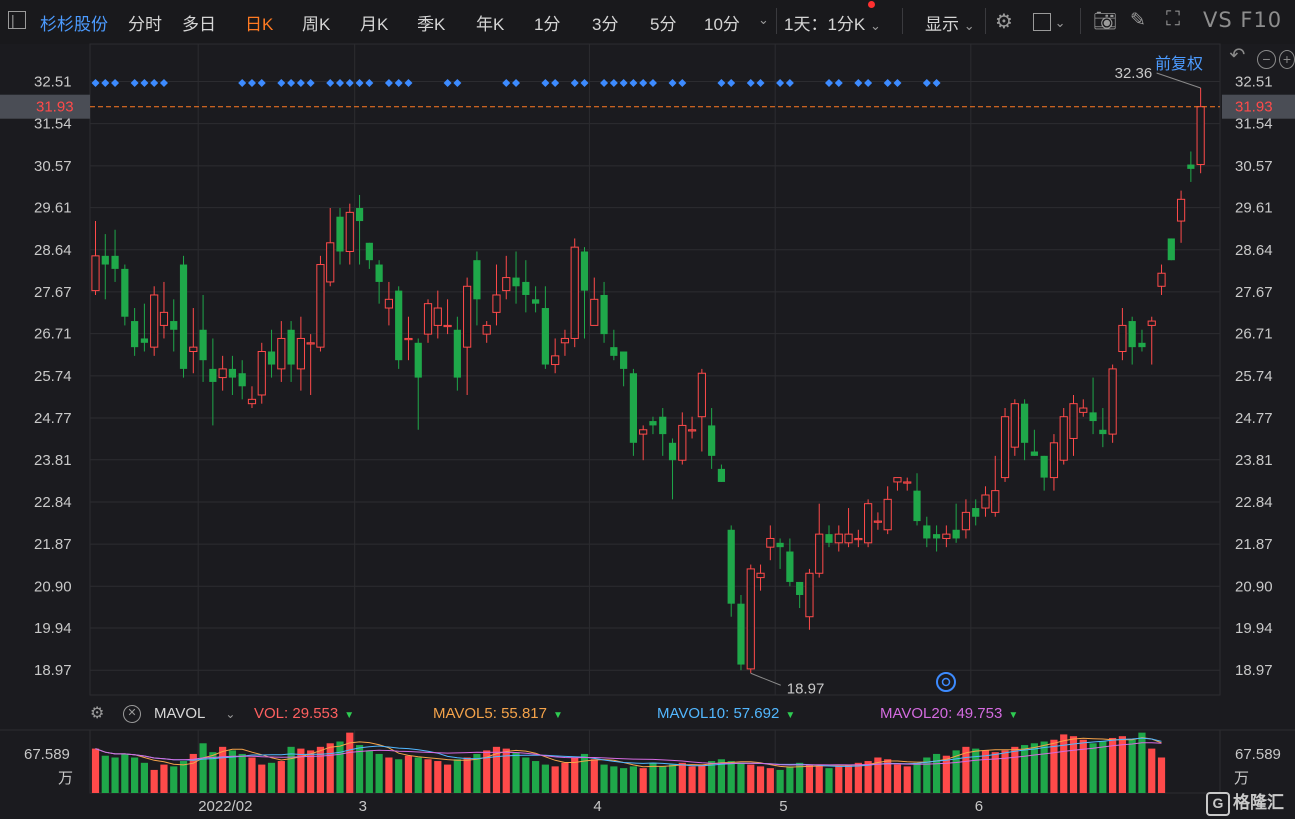 The width and height of the screenshot is (1295, 819). Describe the element at coordinates (97, 713) in the screenshot. I see `indicator-settings-gear-icon: ⚙` at that location.